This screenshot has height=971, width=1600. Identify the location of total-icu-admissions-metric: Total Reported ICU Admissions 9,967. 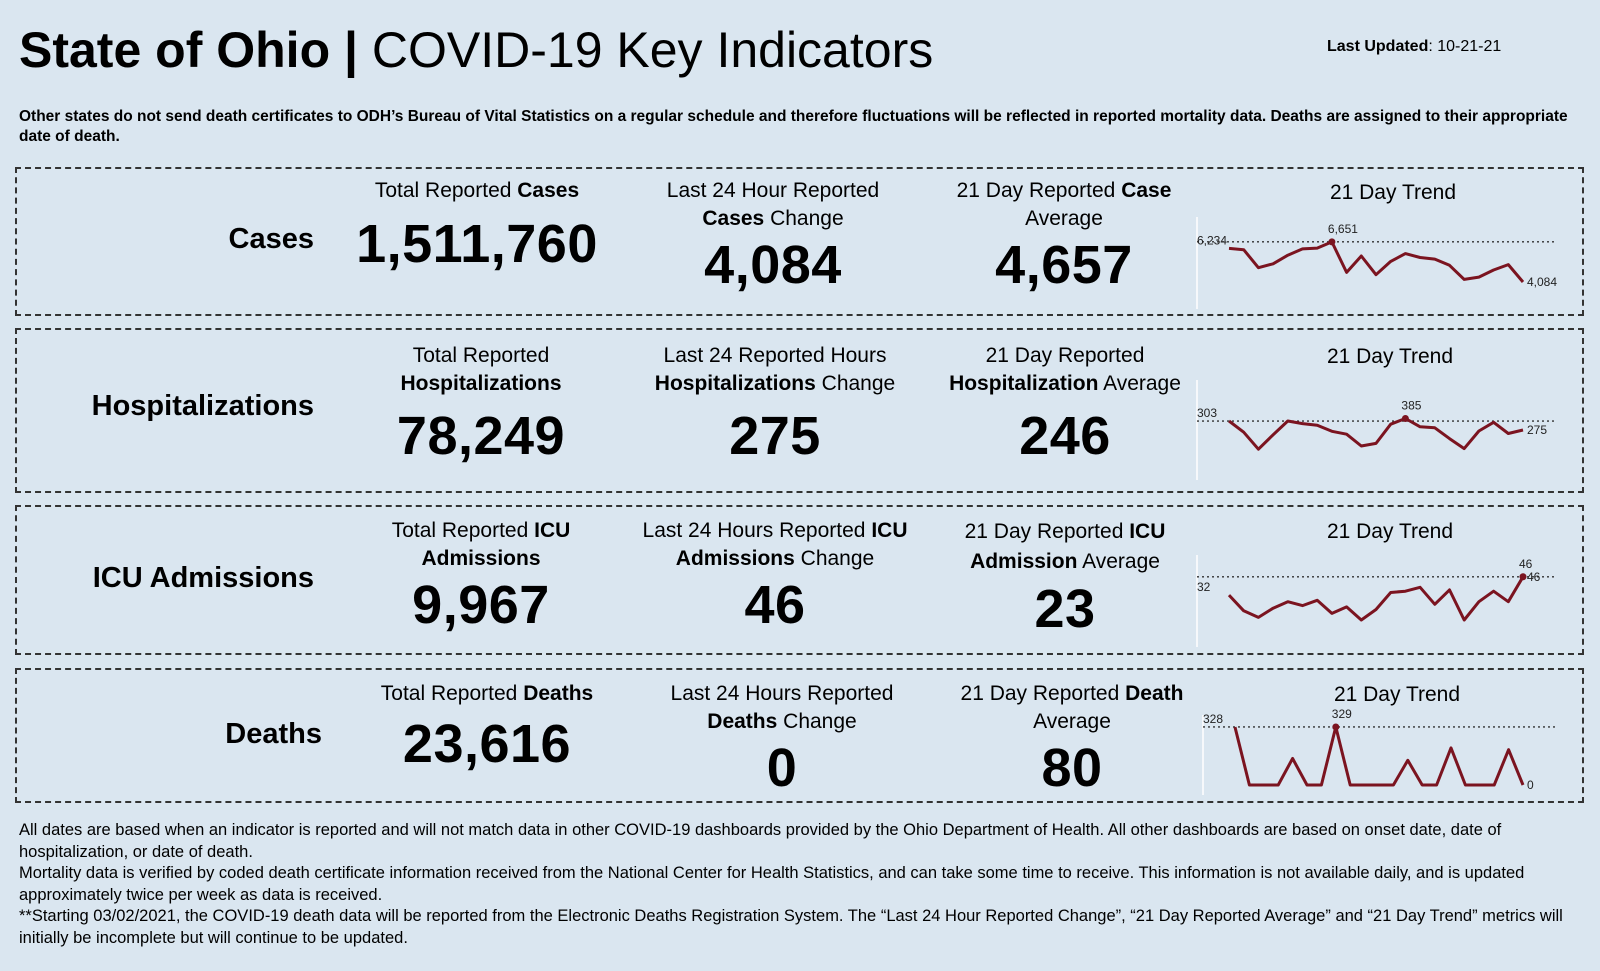
(481, 577).